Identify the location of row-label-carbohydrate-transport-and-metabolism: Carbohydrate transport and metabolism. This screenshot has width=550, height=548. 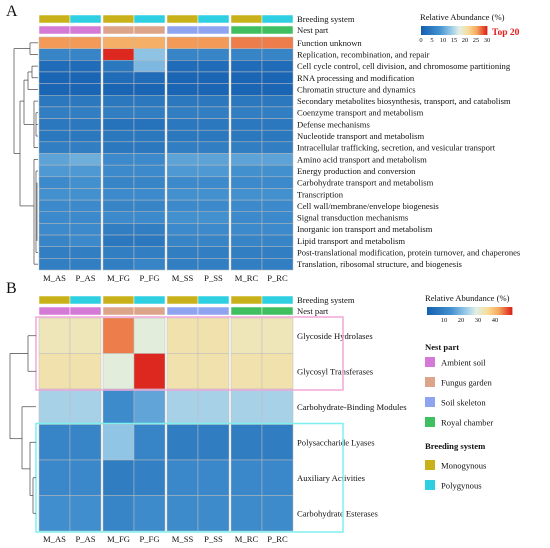
(365, 183).